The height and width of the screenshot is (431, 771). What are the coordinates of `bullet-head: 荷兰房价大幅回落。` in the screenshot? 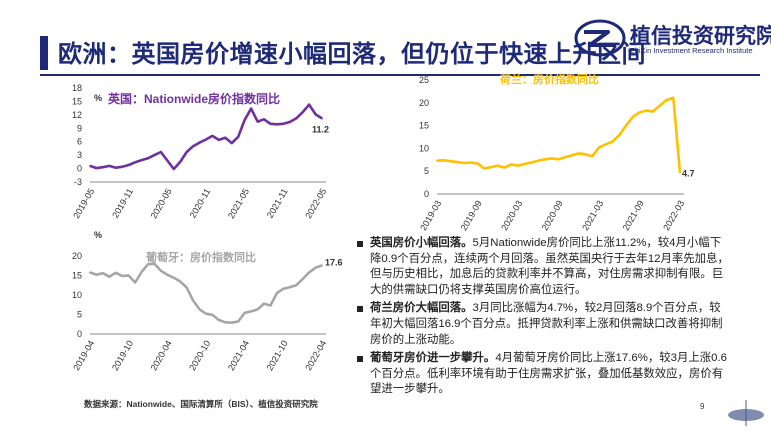 It's located at (421, 308).